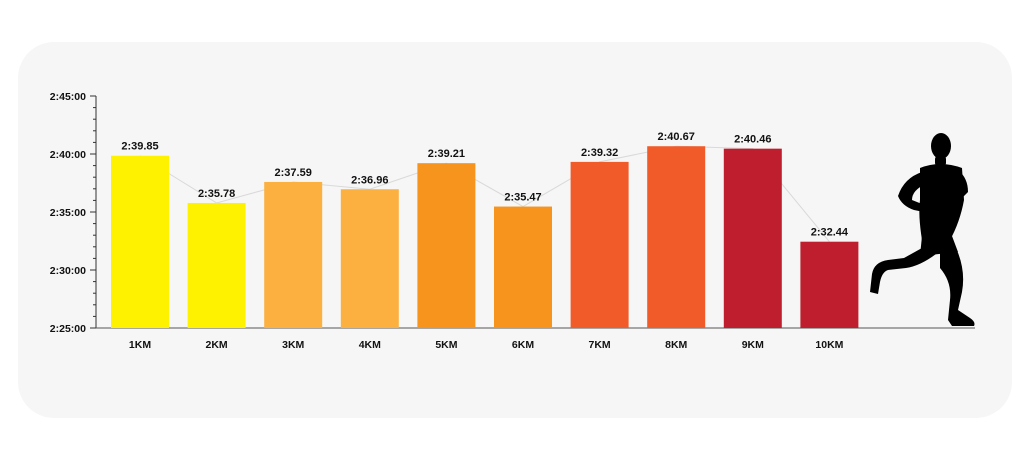 The image size is (1024, 452). I want to click on category-label: 6KM, so click(523, 345).